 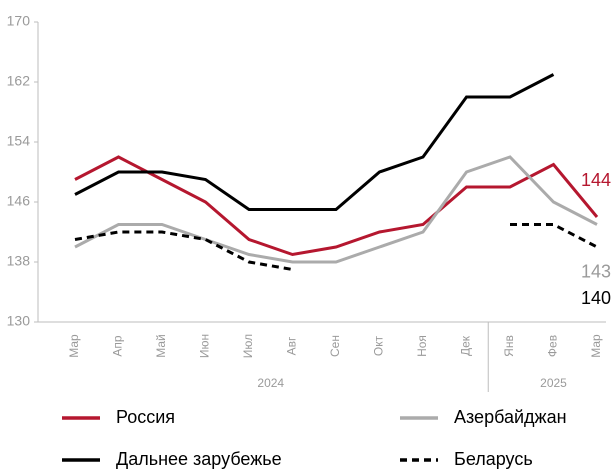 What do you see at coordinates (596, 180) in the screenshot?
I see `value-label: 144` at bounding box center [596, 180].